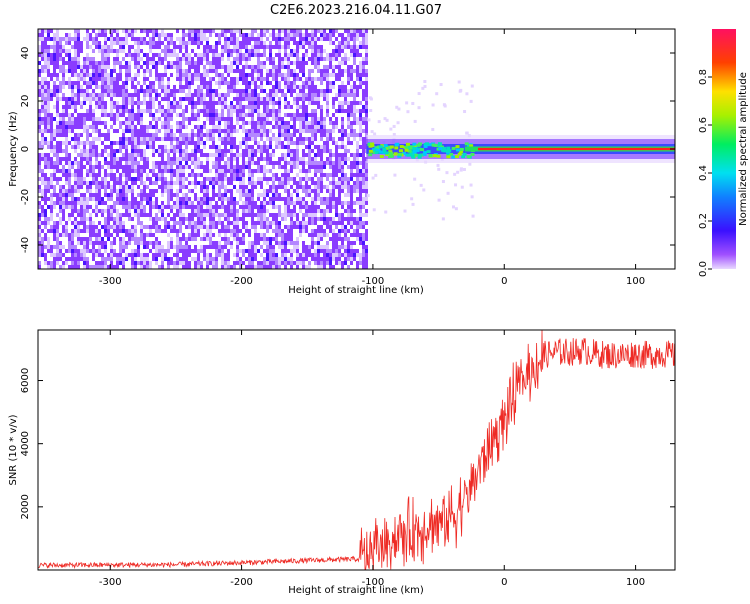  I want to click on figure-title: C2E6.2023.216.04.11.G07, so click(356, 10).